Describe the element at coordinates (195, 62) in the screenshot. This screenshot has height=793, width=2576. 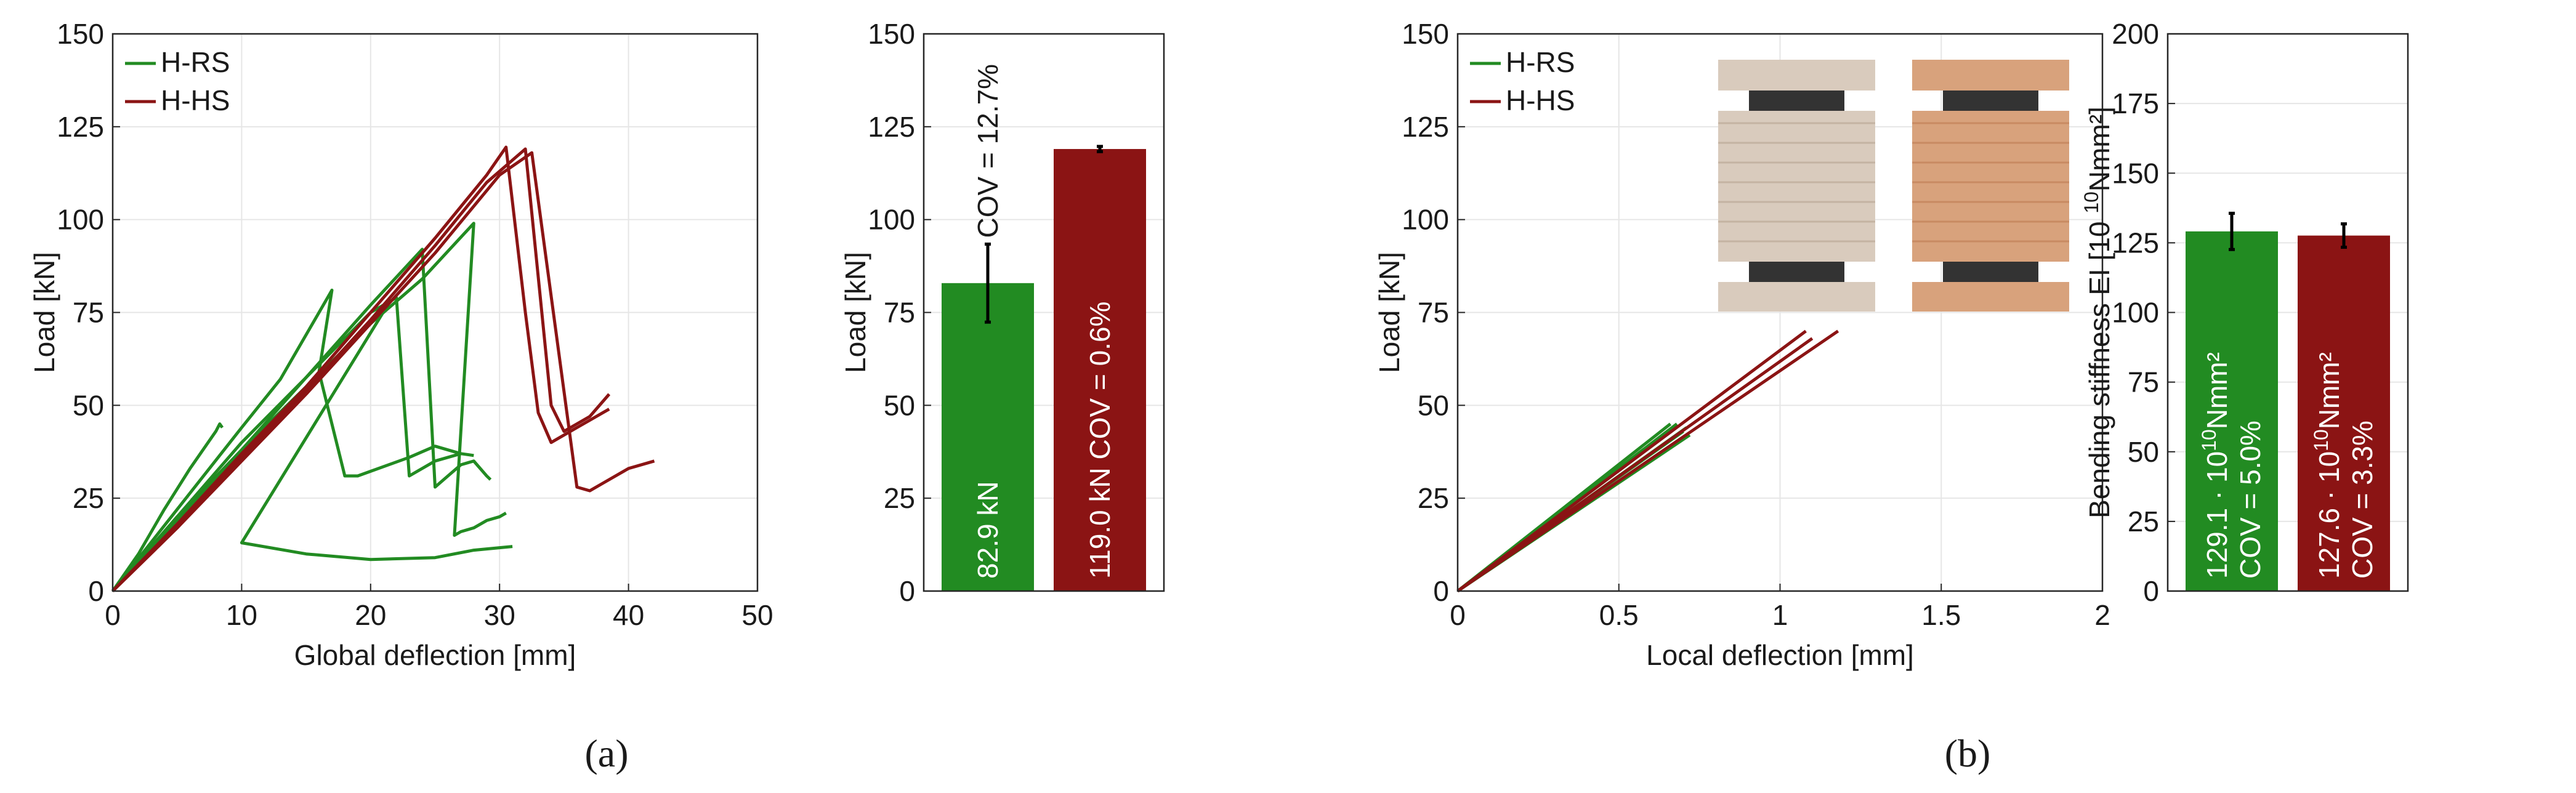
I see `a1-legend-label: H-RS` at that location.